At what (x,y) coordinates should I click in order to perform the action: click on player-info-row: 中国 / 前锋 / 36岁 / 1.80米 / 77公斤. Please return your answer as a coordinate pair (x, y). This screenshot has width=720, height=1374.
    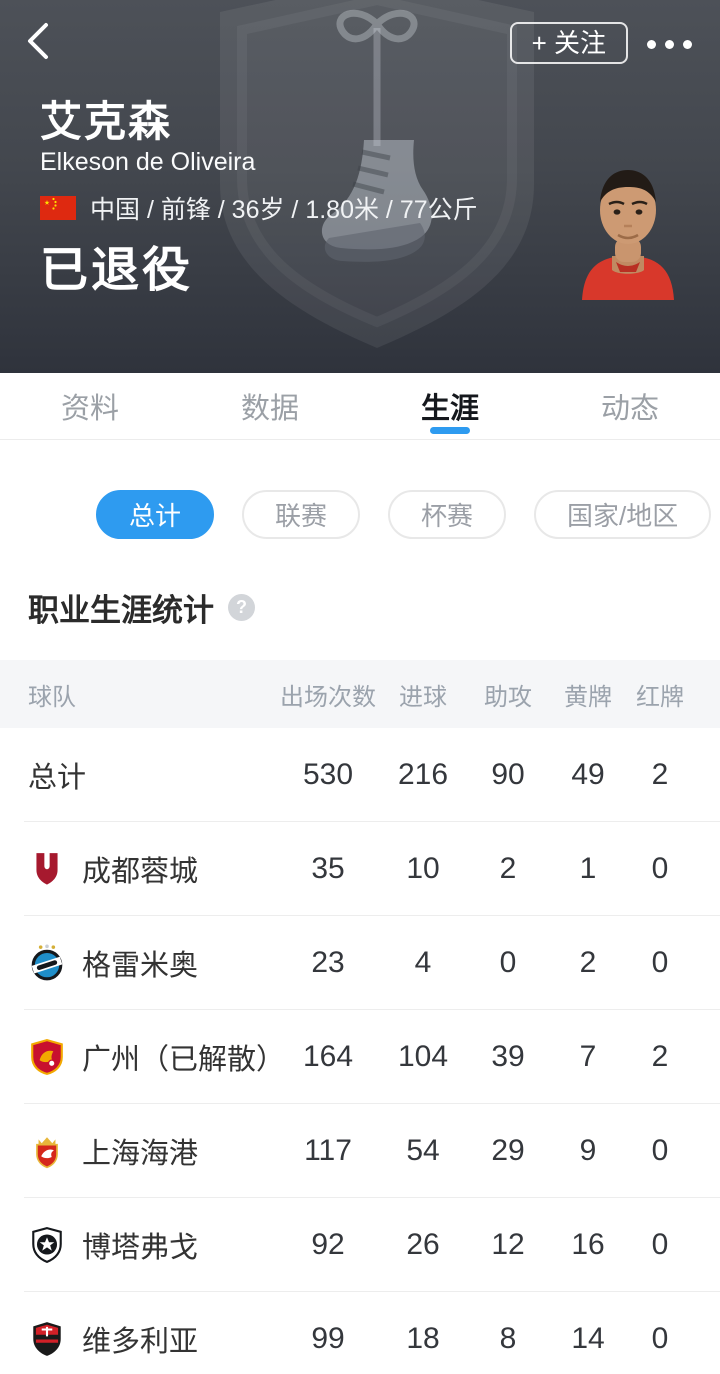
    Looking at the image, I should click on (259, 208).